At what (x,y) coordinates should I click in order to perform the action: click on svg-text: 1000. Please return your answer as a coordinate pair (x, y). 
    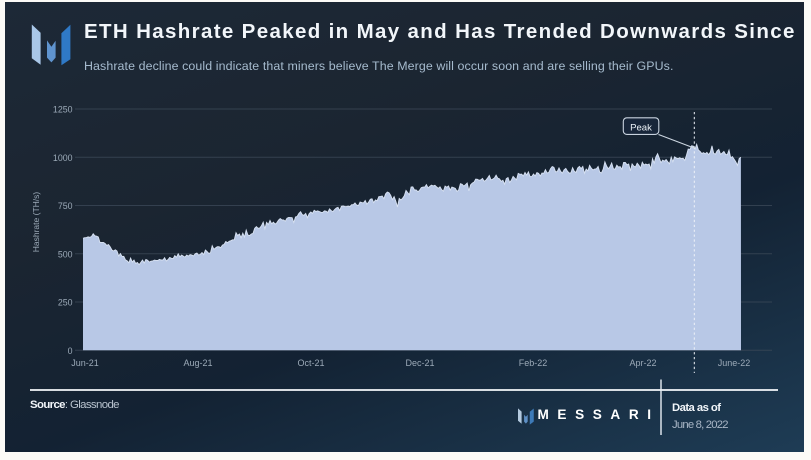
    Looking at the image, I should click on (63, 158).